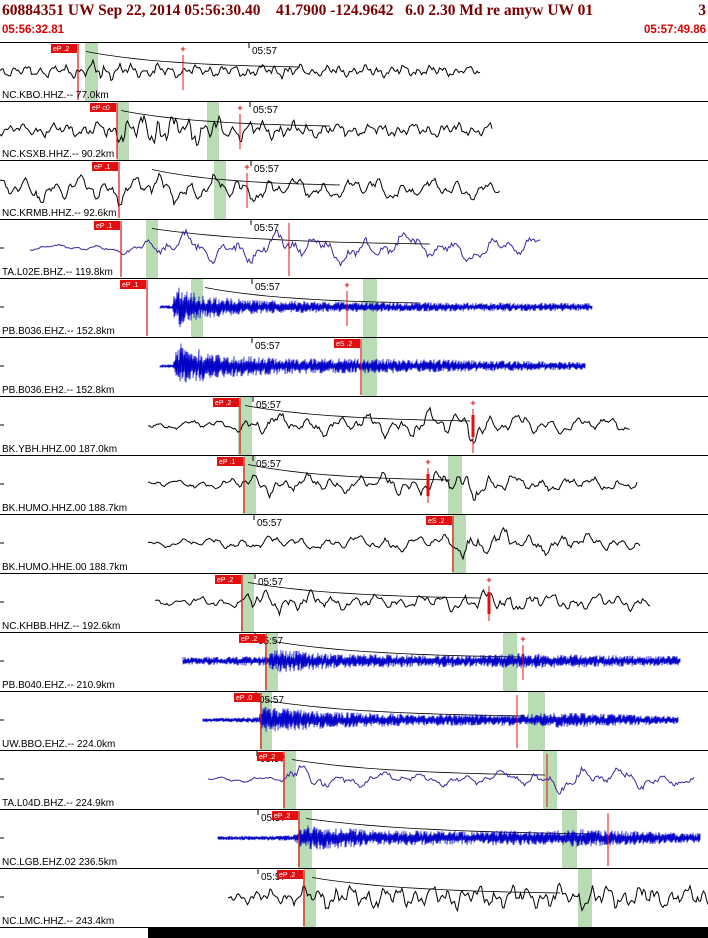 Image resolution: width=708 pixels, height=938 pixels. Describe the element at coordinates (58, 390) in the screenshot. I see `station-label: PB.B036.EH2.-- 152.8km` at that location.